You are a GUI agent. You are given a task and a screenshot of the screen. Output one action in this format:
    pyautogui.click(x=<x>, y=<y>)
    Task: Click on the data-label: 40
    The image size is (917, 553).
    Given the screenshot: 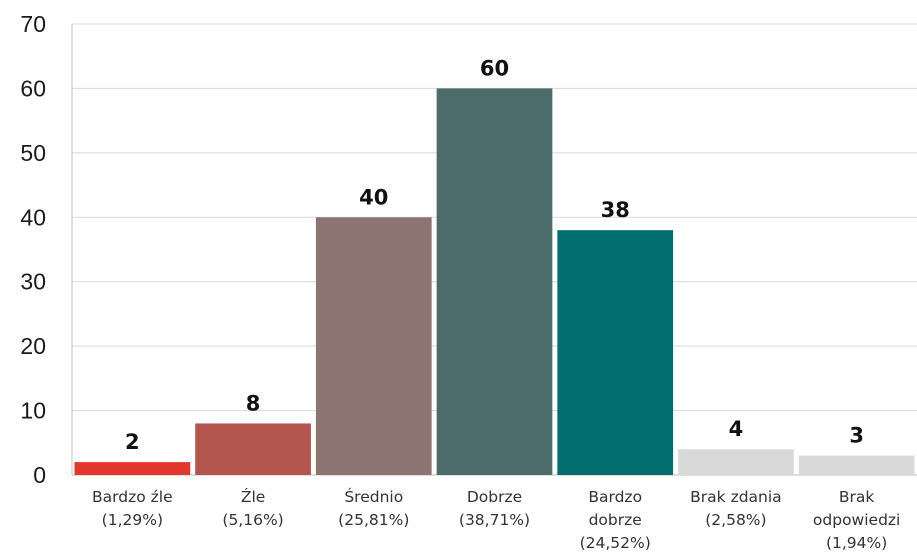 What is the action you would take?
    pyautogui.click(x=373, y=197)
    